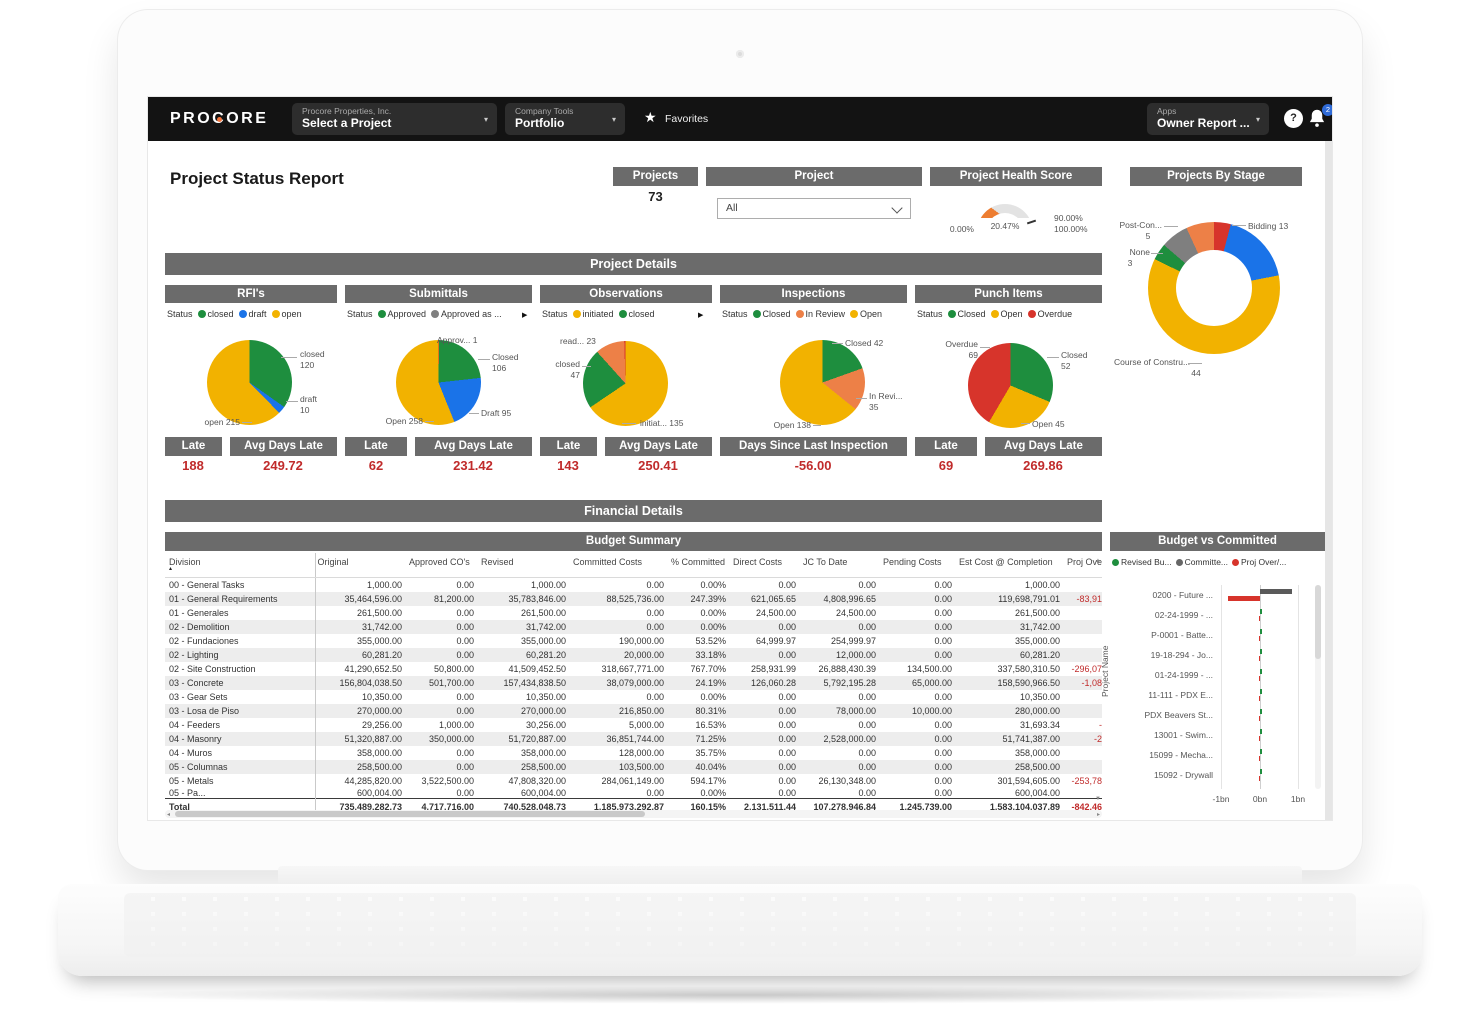  Describe the element at coordinates (710, 711) in the screenshot. I see `table-cell: 80.31%` at that location.